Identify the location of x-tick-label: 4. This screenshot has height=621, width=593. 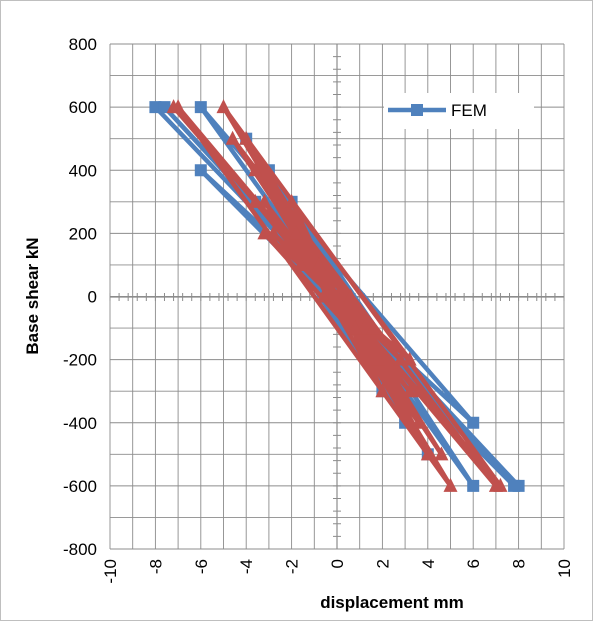
(428, 563).